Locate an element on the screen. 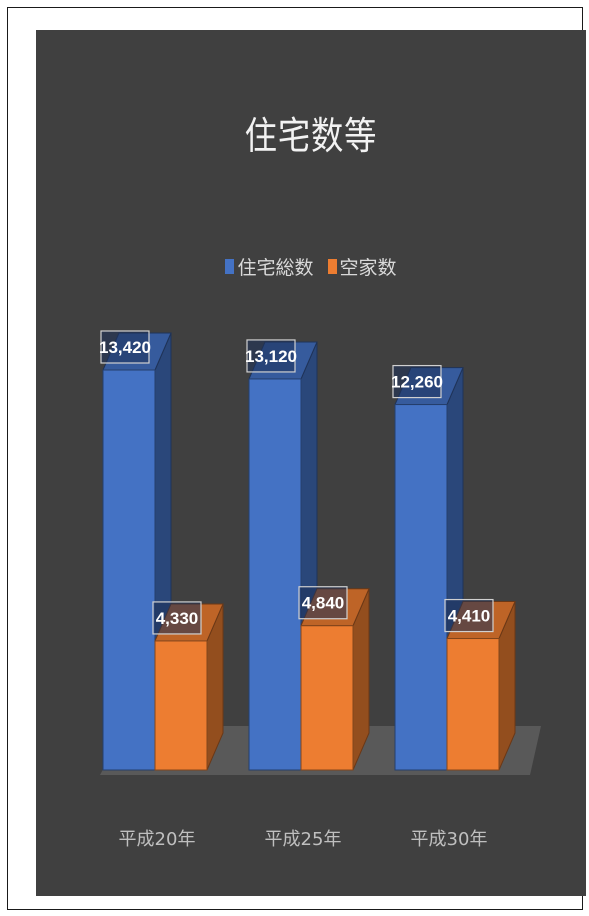 This screenshot has height=916, width=589. chart-title: 住宅数等 is located at coordinates (311, 136).